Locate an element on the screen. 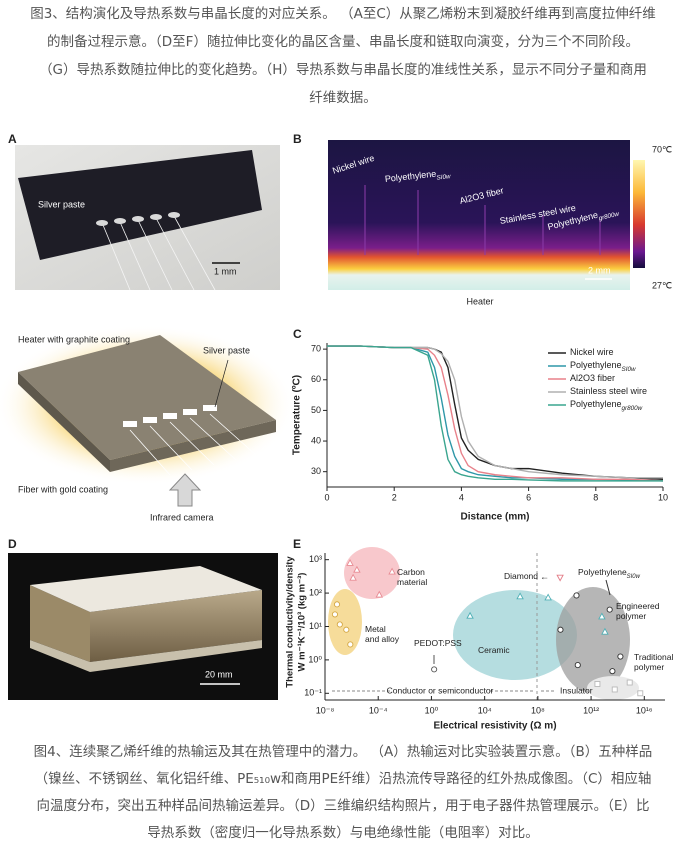 The height and width of the screenshot is (849, 687). series-label-sub: SI0w is located at coordinates (634, 577).